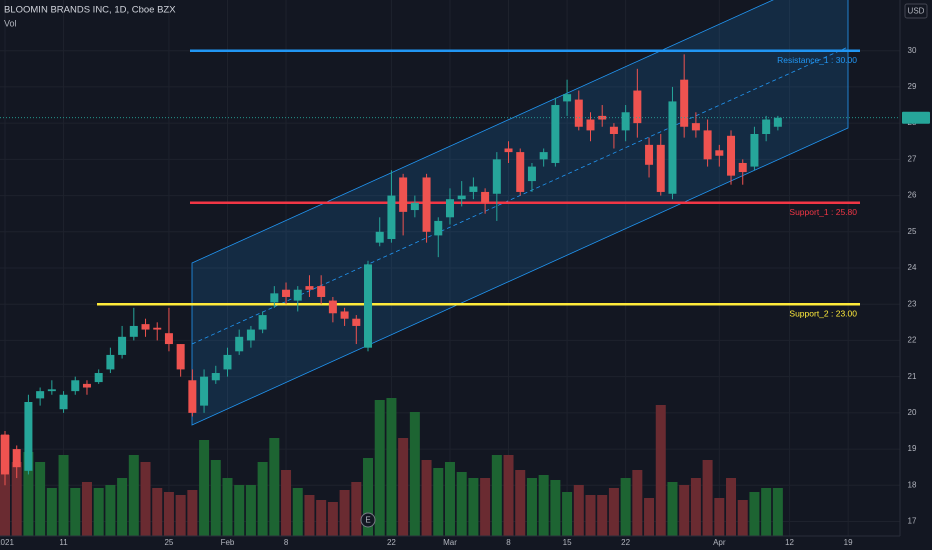 The image size is (932, 550). Describe the element at coordinates (450, 542) in the screenshot. I see `x-tick-label: Mar` at that location.